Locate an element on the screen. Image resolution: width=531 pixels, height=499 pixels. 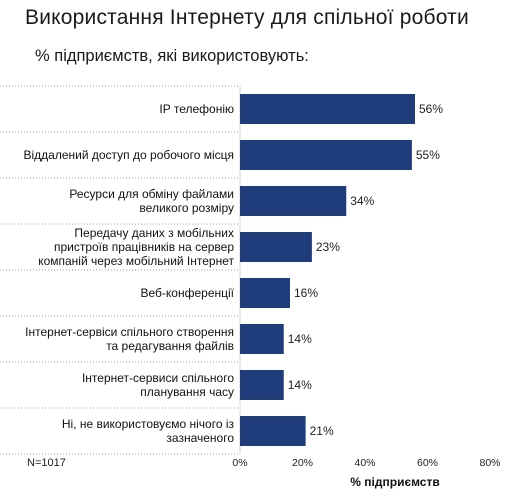
category-label-line: Ресурси для обміну файлами is located at coordinates (151, 194).